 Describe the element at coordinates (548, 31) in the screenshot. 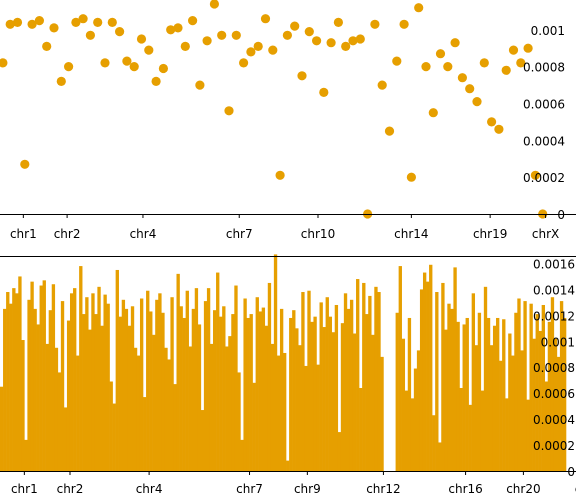

I see `y-tick-label: 0.001` at that location.